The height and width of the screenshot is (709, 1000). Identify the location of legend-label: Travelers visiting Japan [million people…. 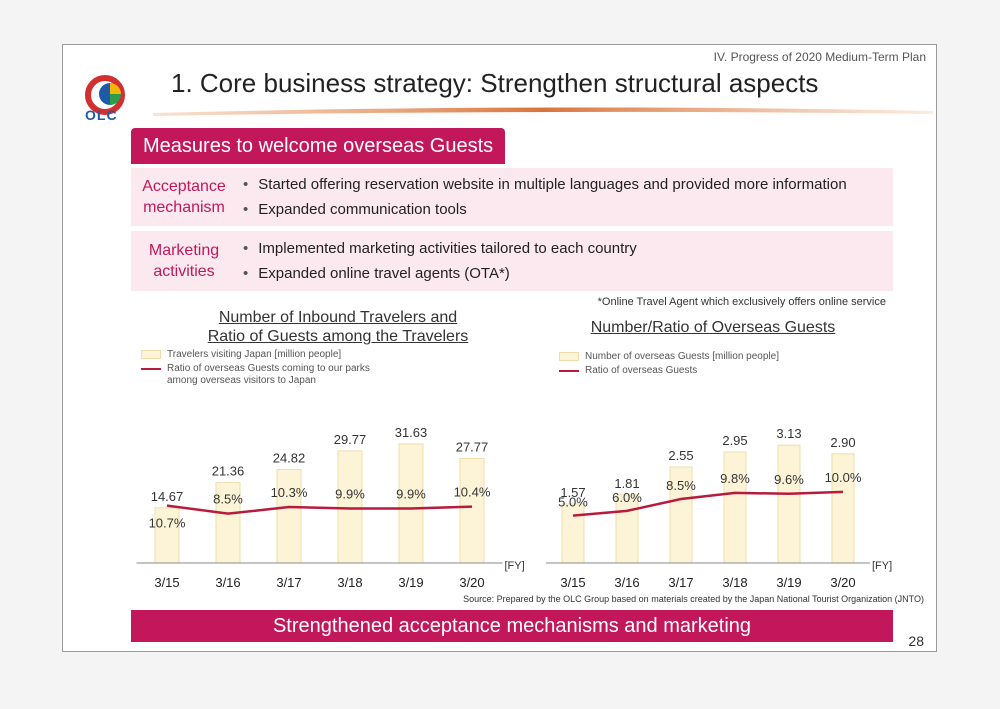
(254, 354).